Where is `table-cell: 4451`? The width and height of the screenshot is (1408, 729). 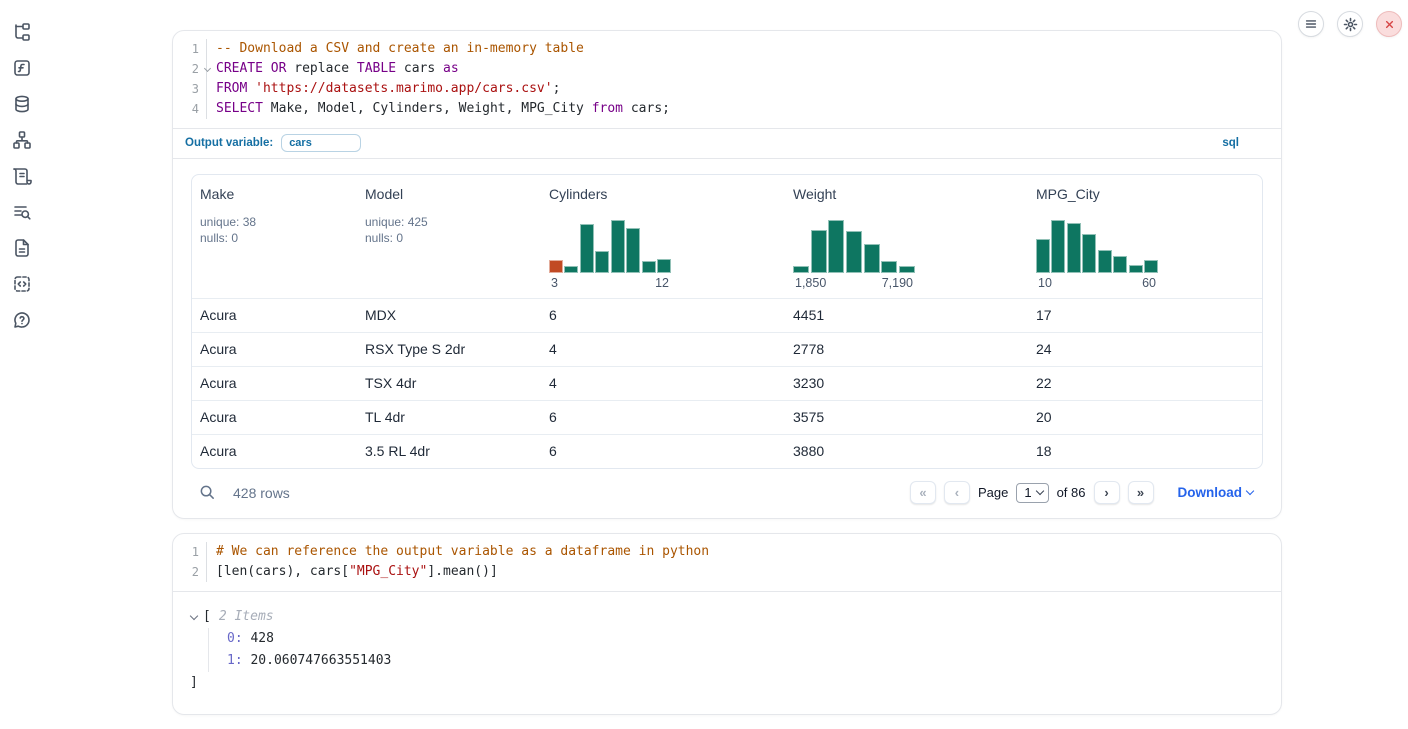
table-cell: 4451 is located at coordinates (809, 315).